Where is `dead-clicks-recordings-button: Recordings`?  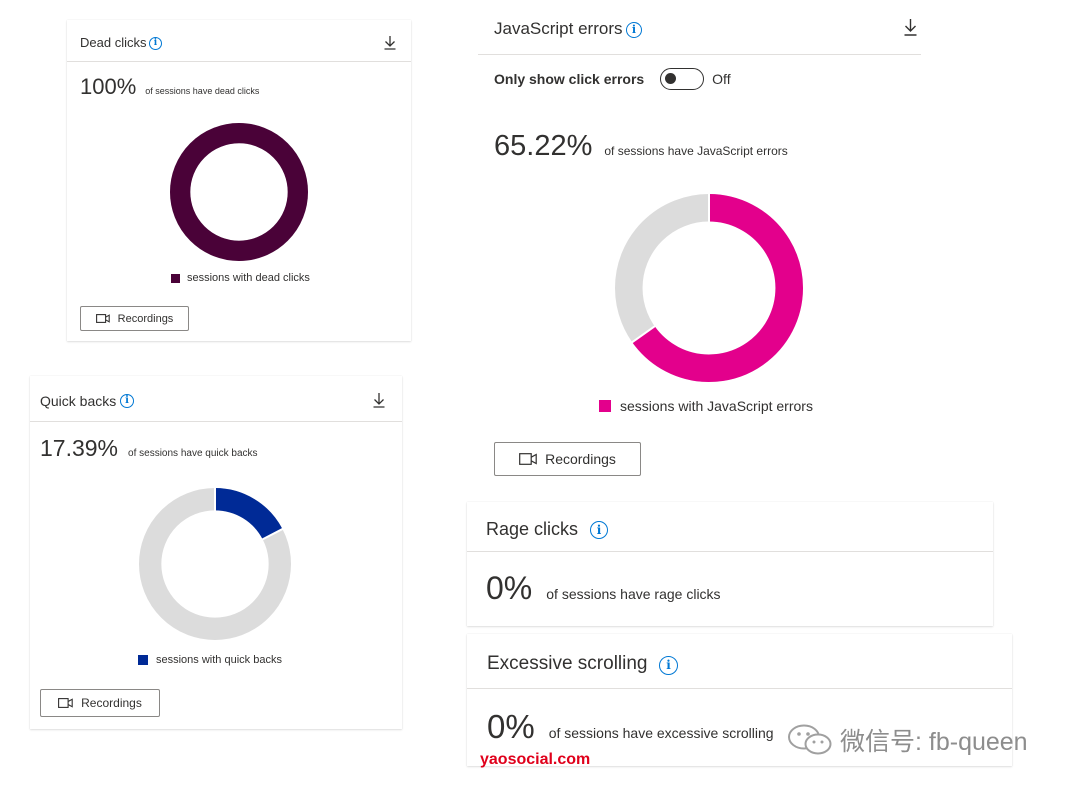 dead-clicks-recordings-button: Recordings is located at coordinates (134, 318).